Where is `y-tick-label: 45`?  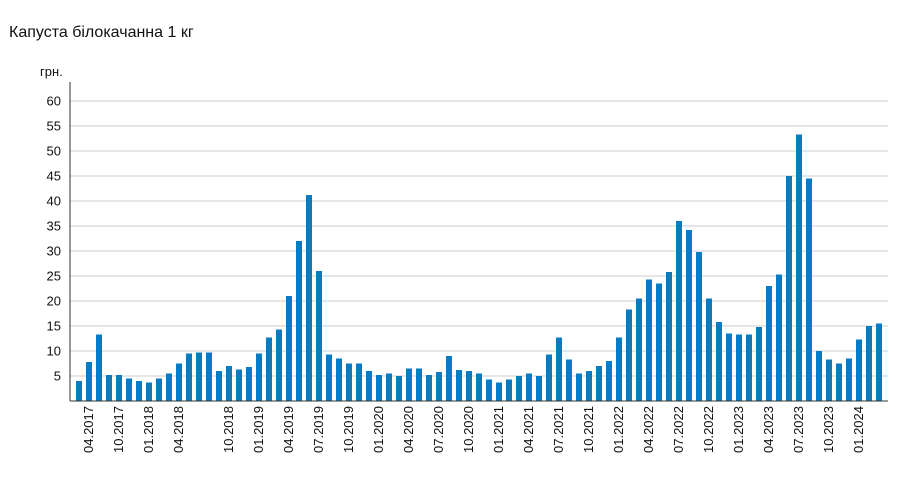
y-tick-label: 45 is located at coordinates (54, 176).